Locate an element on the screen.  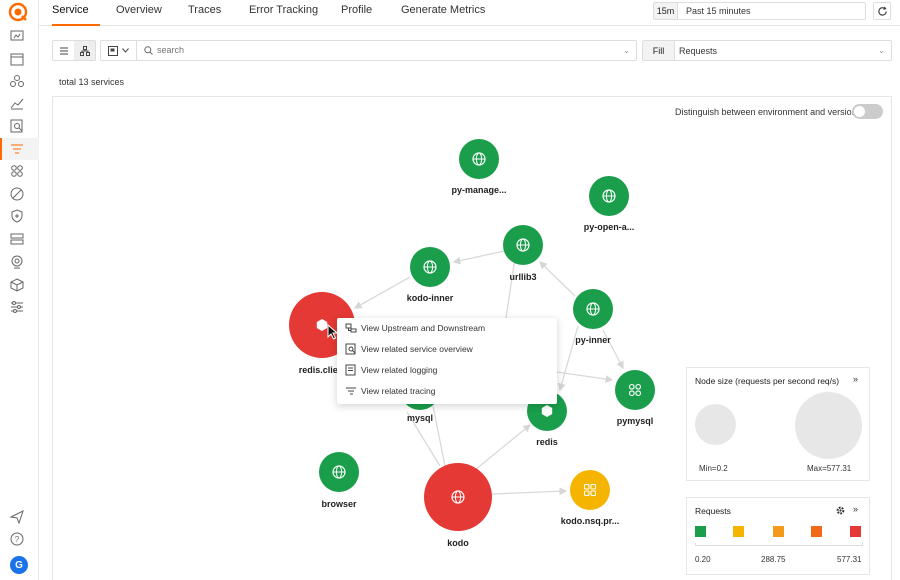
mouse-cursor-icon is located at coordinates (333, 332).